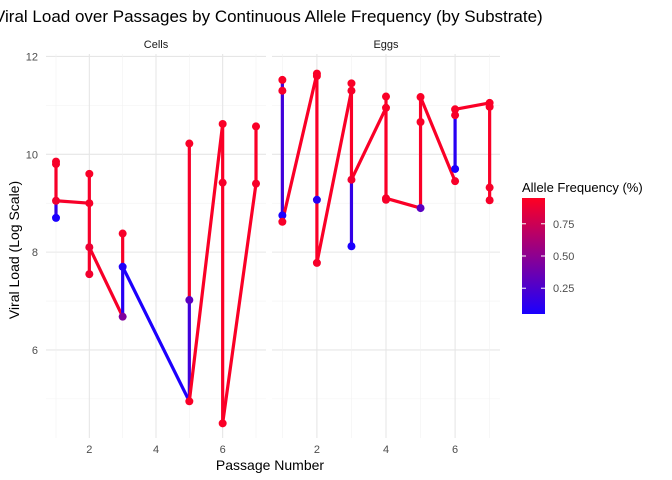 The width and height of the screenshot is (672, 480). I want to click on legend-color-bar, so click(533, 256).